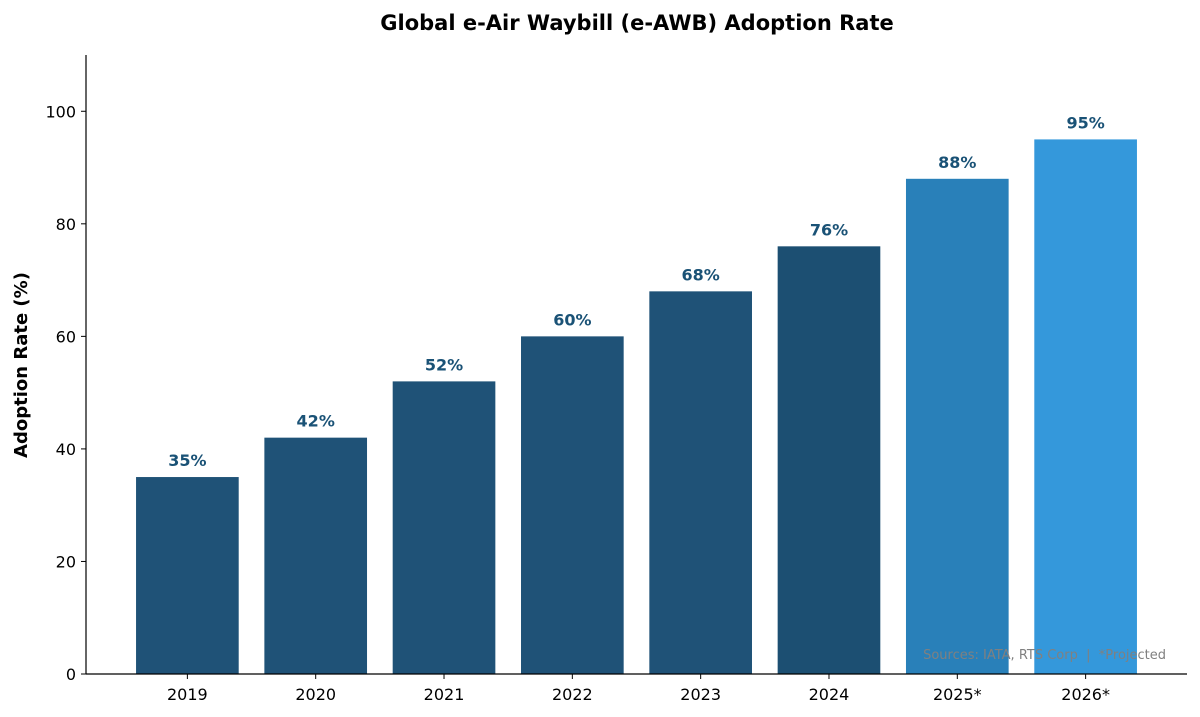 The image size is (1200, 717). What do you see at coordinates (60, 111) in the screenshot?
I see `y-tick-label: 100` at bounding box center [60, 111].